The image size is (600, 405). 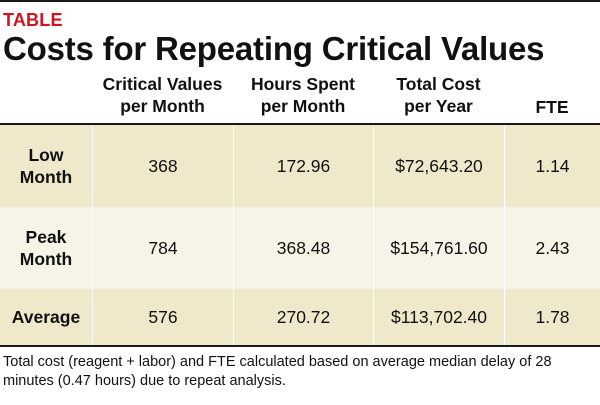 I want to click on critical-values-cell: 784, so click(x=162, y=248).